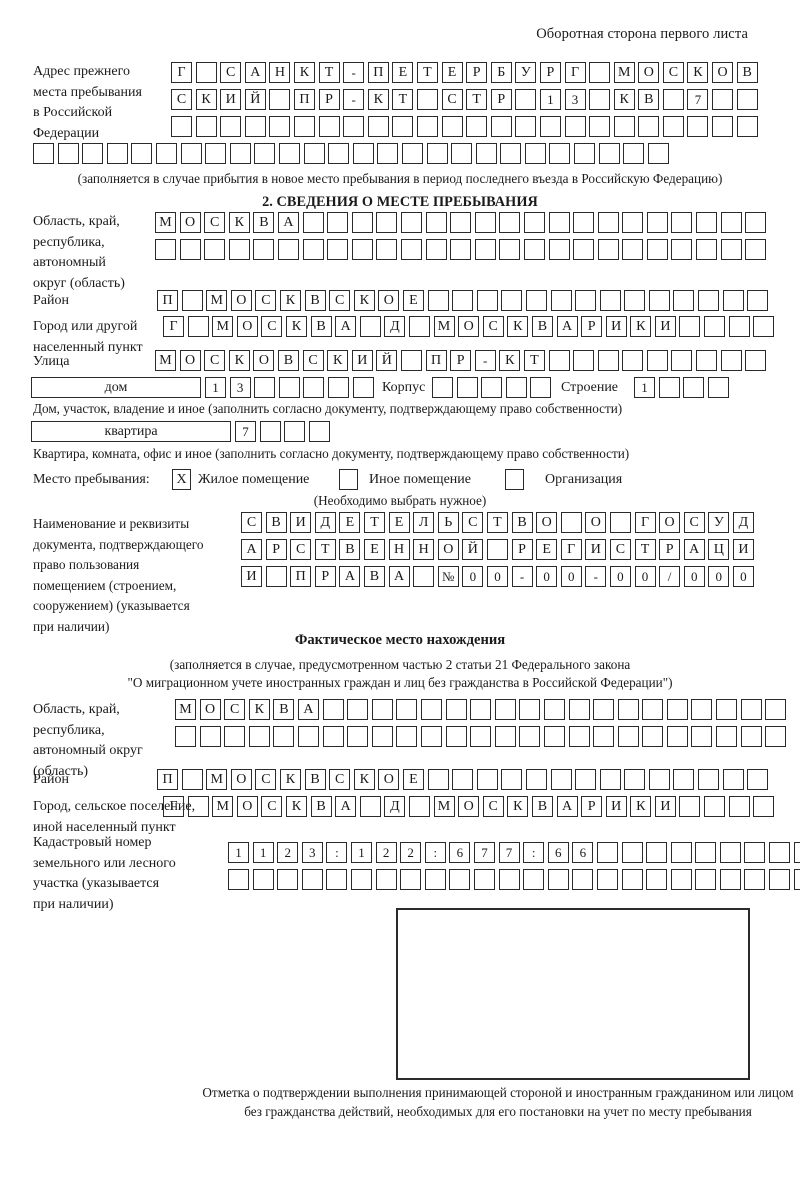 This screenshot has width=800, height=1180. What do you see at coordinates (469, 326) in the screenshot?
I see `form-cell: О` at bounding box center [469, 326].